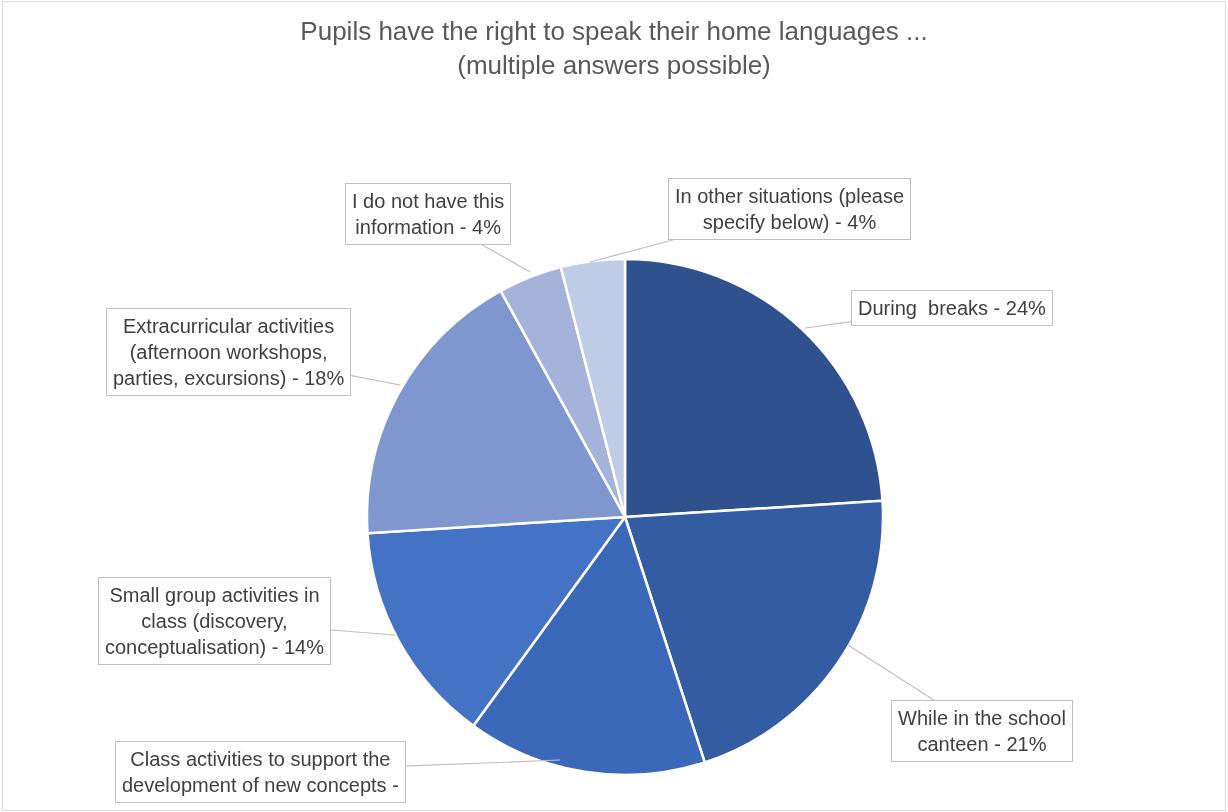 Image resolution: width=1228 pixels, height=812 pixels. What do you see at coordinates (229, 352) in the screenshot?
I see `slice-label: Extracurricular activities (afternoon workshops, parties, excursions) - 18%` at bounding box center [229, 352].